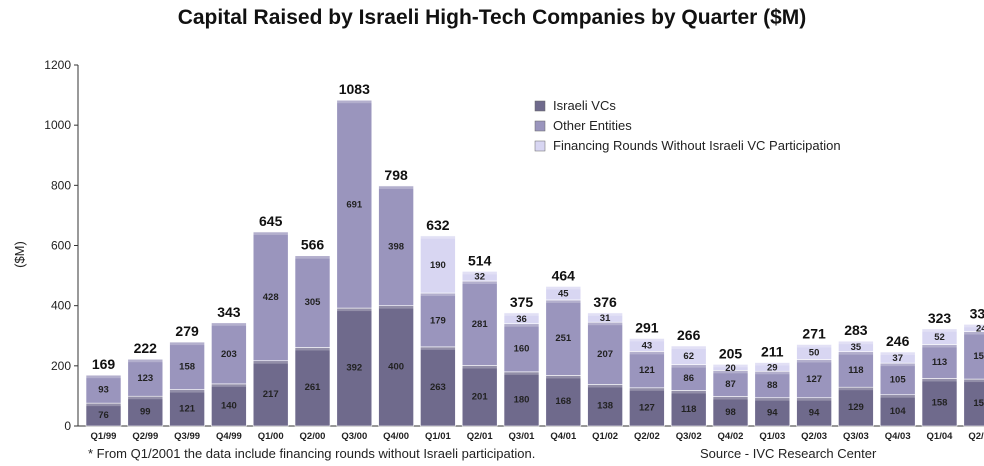 This screenshot has height=466, width=984. I want to click on bar-value-label: 32, so click(479, 277).